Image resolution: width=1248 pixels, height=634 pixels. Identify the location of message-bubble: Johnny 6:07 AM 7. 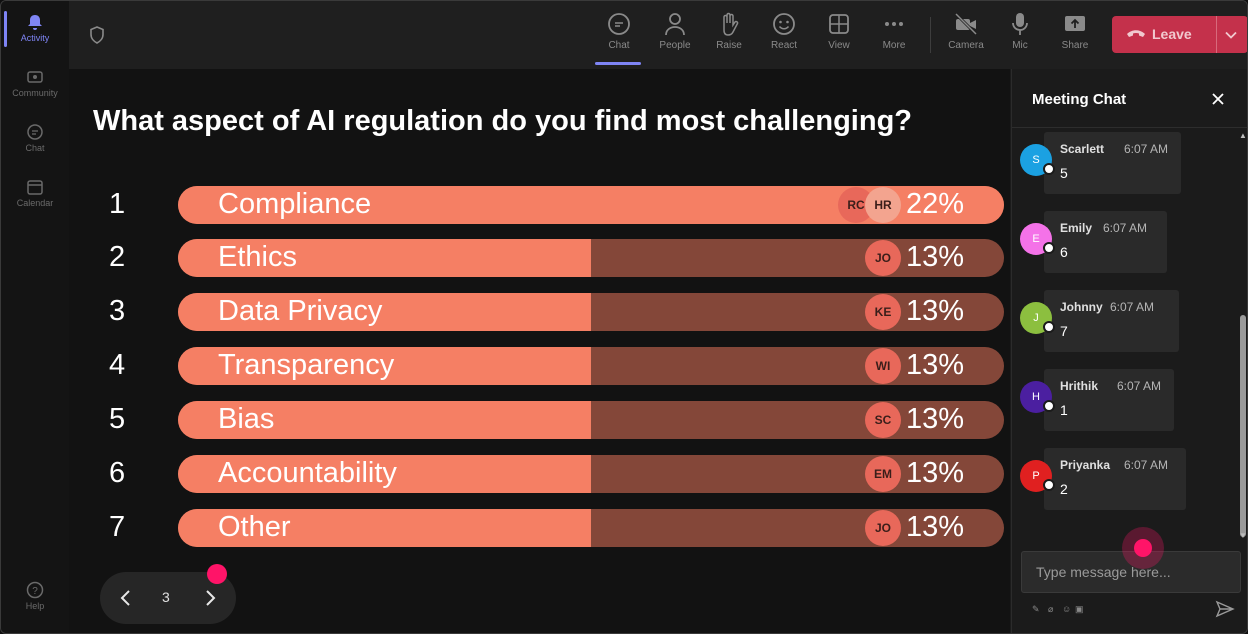
(1111, 321).